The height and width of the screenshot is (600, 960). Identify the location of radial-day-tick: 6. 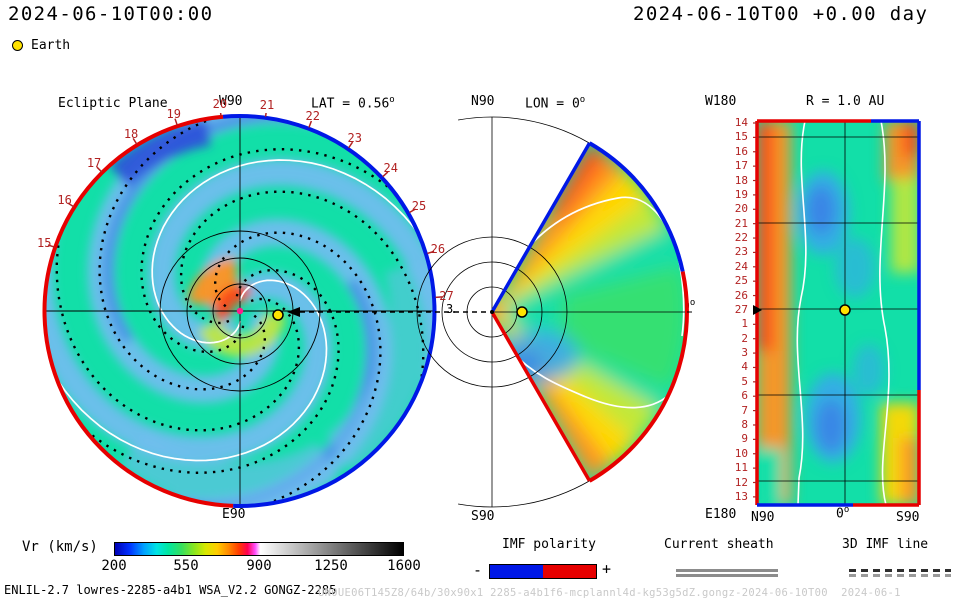
(744, 396).